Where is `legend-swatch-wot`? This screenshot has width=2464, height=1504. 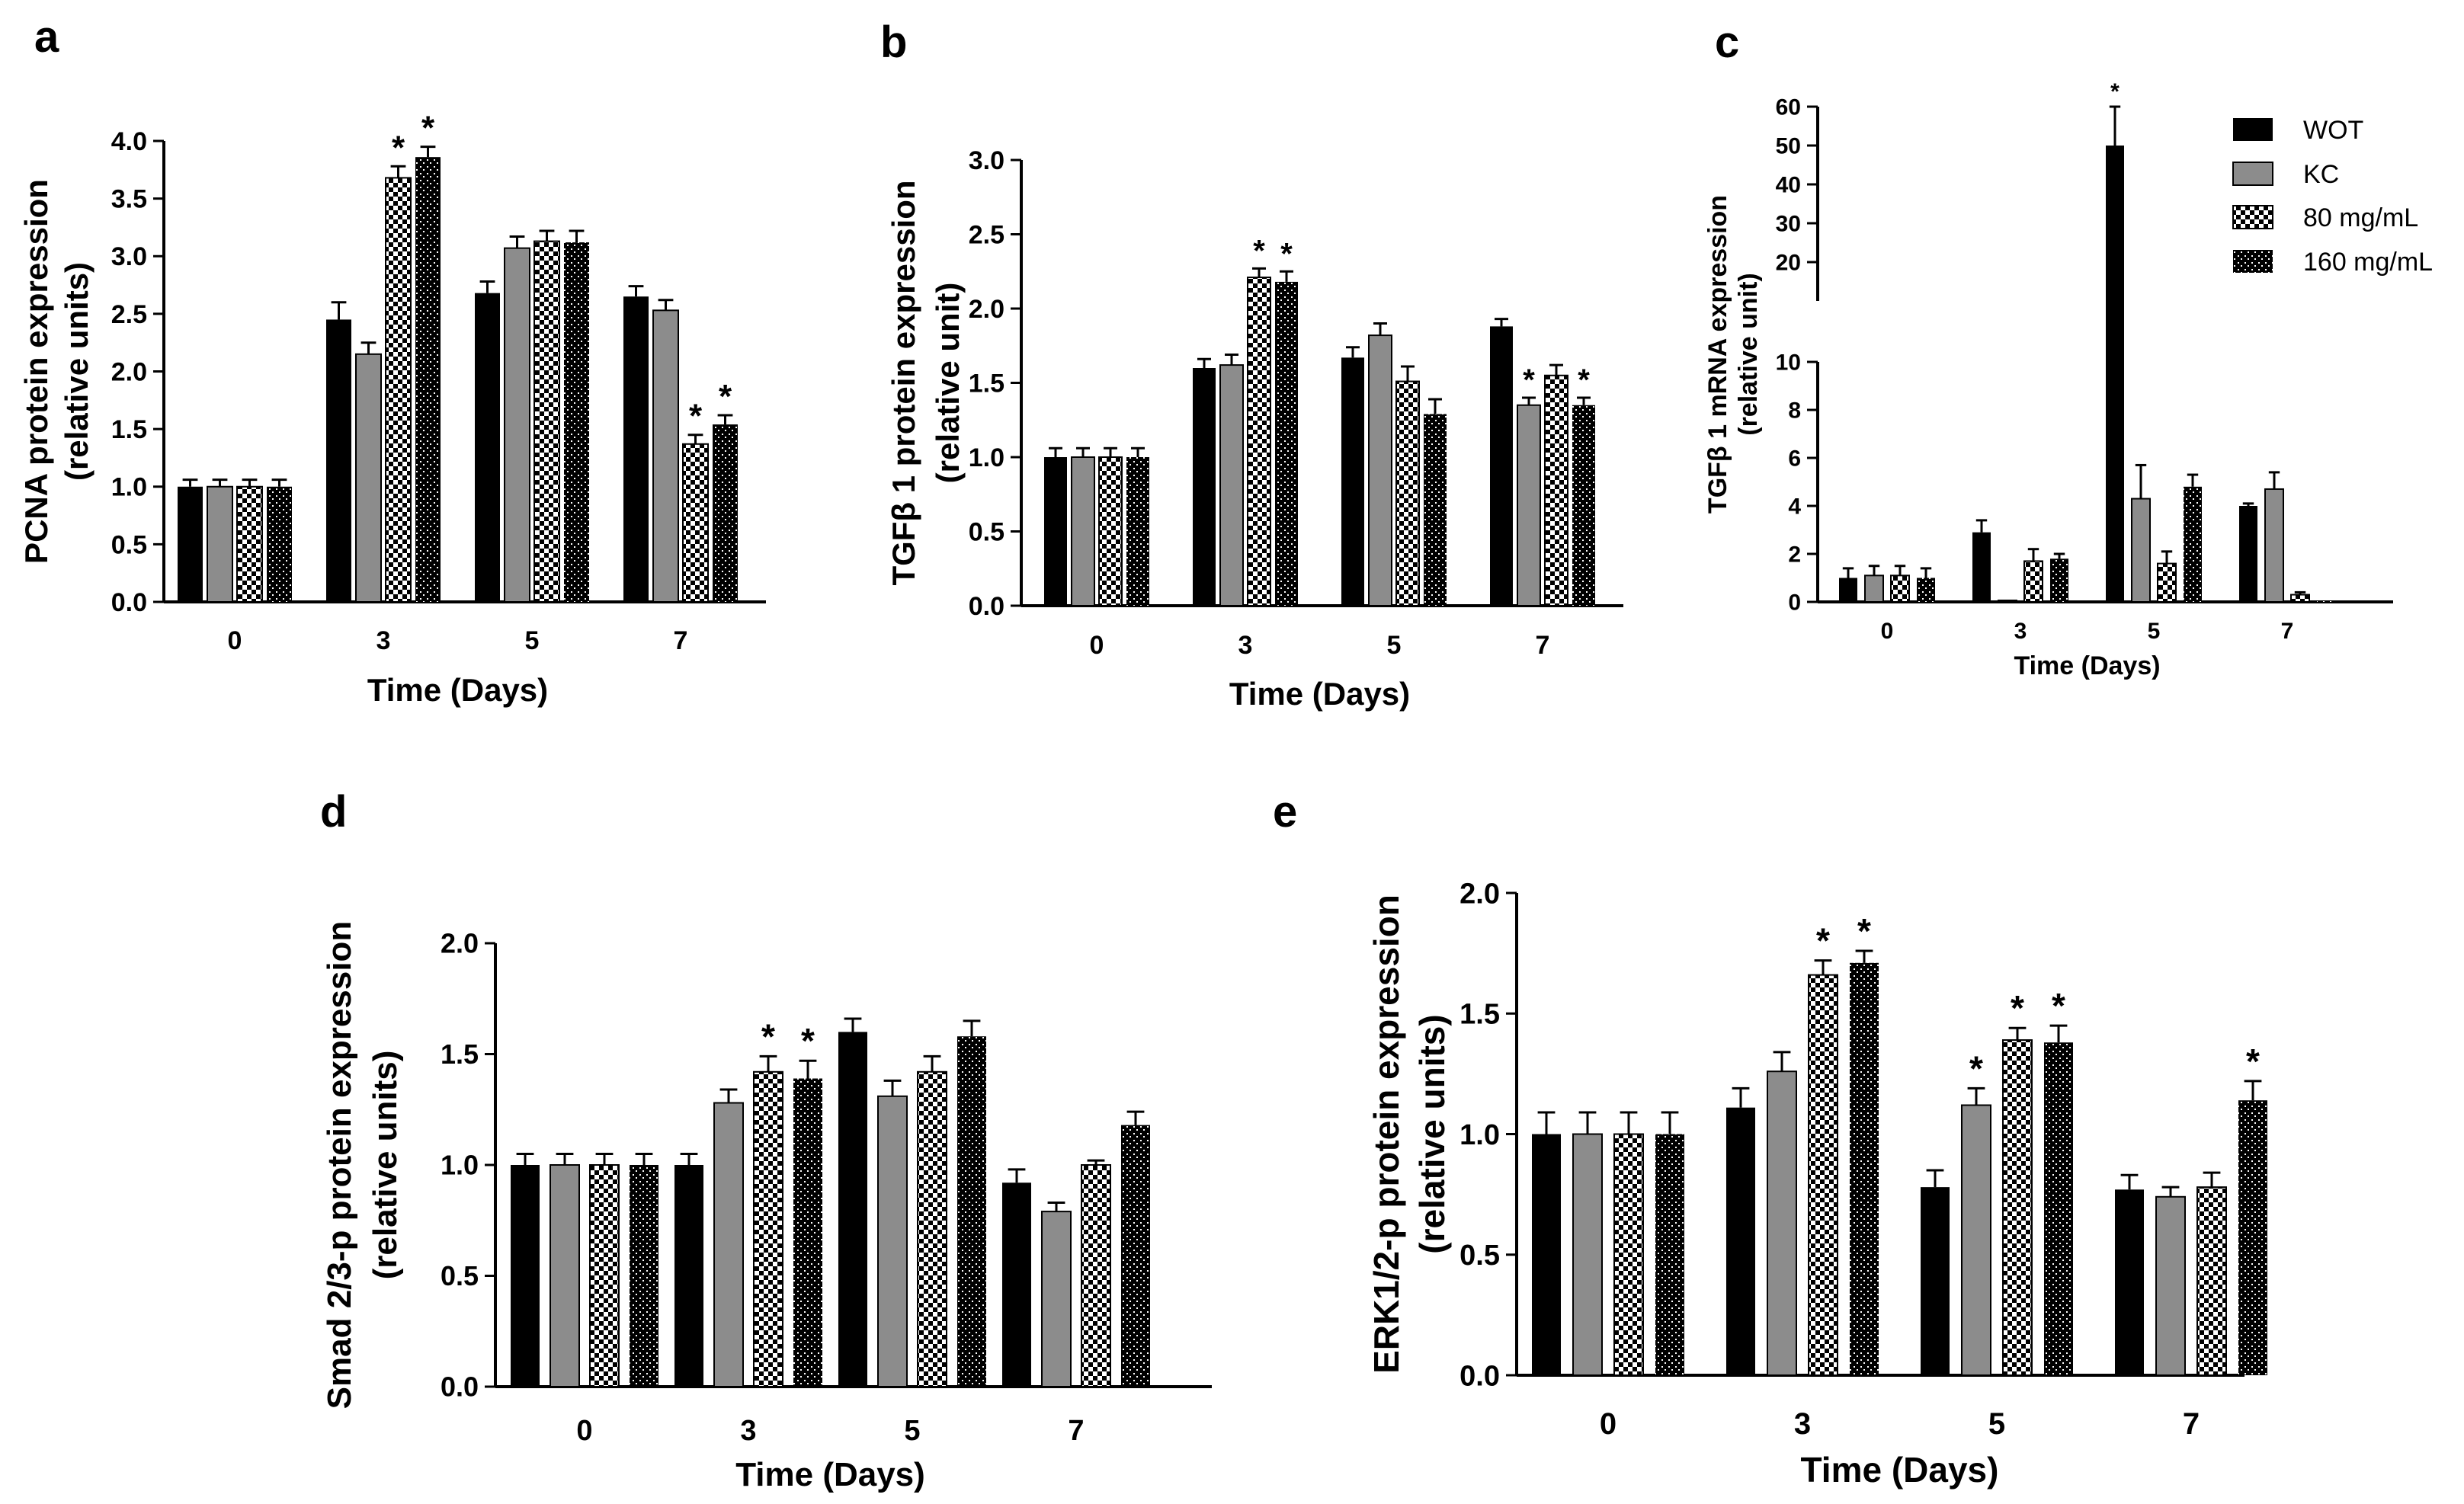
legend-swatch-wot is located at coordinates (2253, 129).